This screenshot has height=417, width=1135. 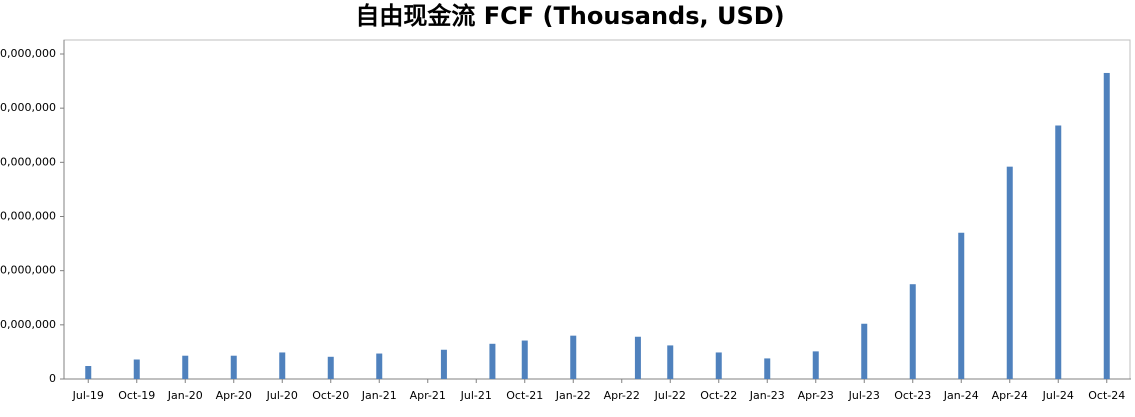 I want to click on x-tick-label: Oct-22, so click(x=718, y=395).